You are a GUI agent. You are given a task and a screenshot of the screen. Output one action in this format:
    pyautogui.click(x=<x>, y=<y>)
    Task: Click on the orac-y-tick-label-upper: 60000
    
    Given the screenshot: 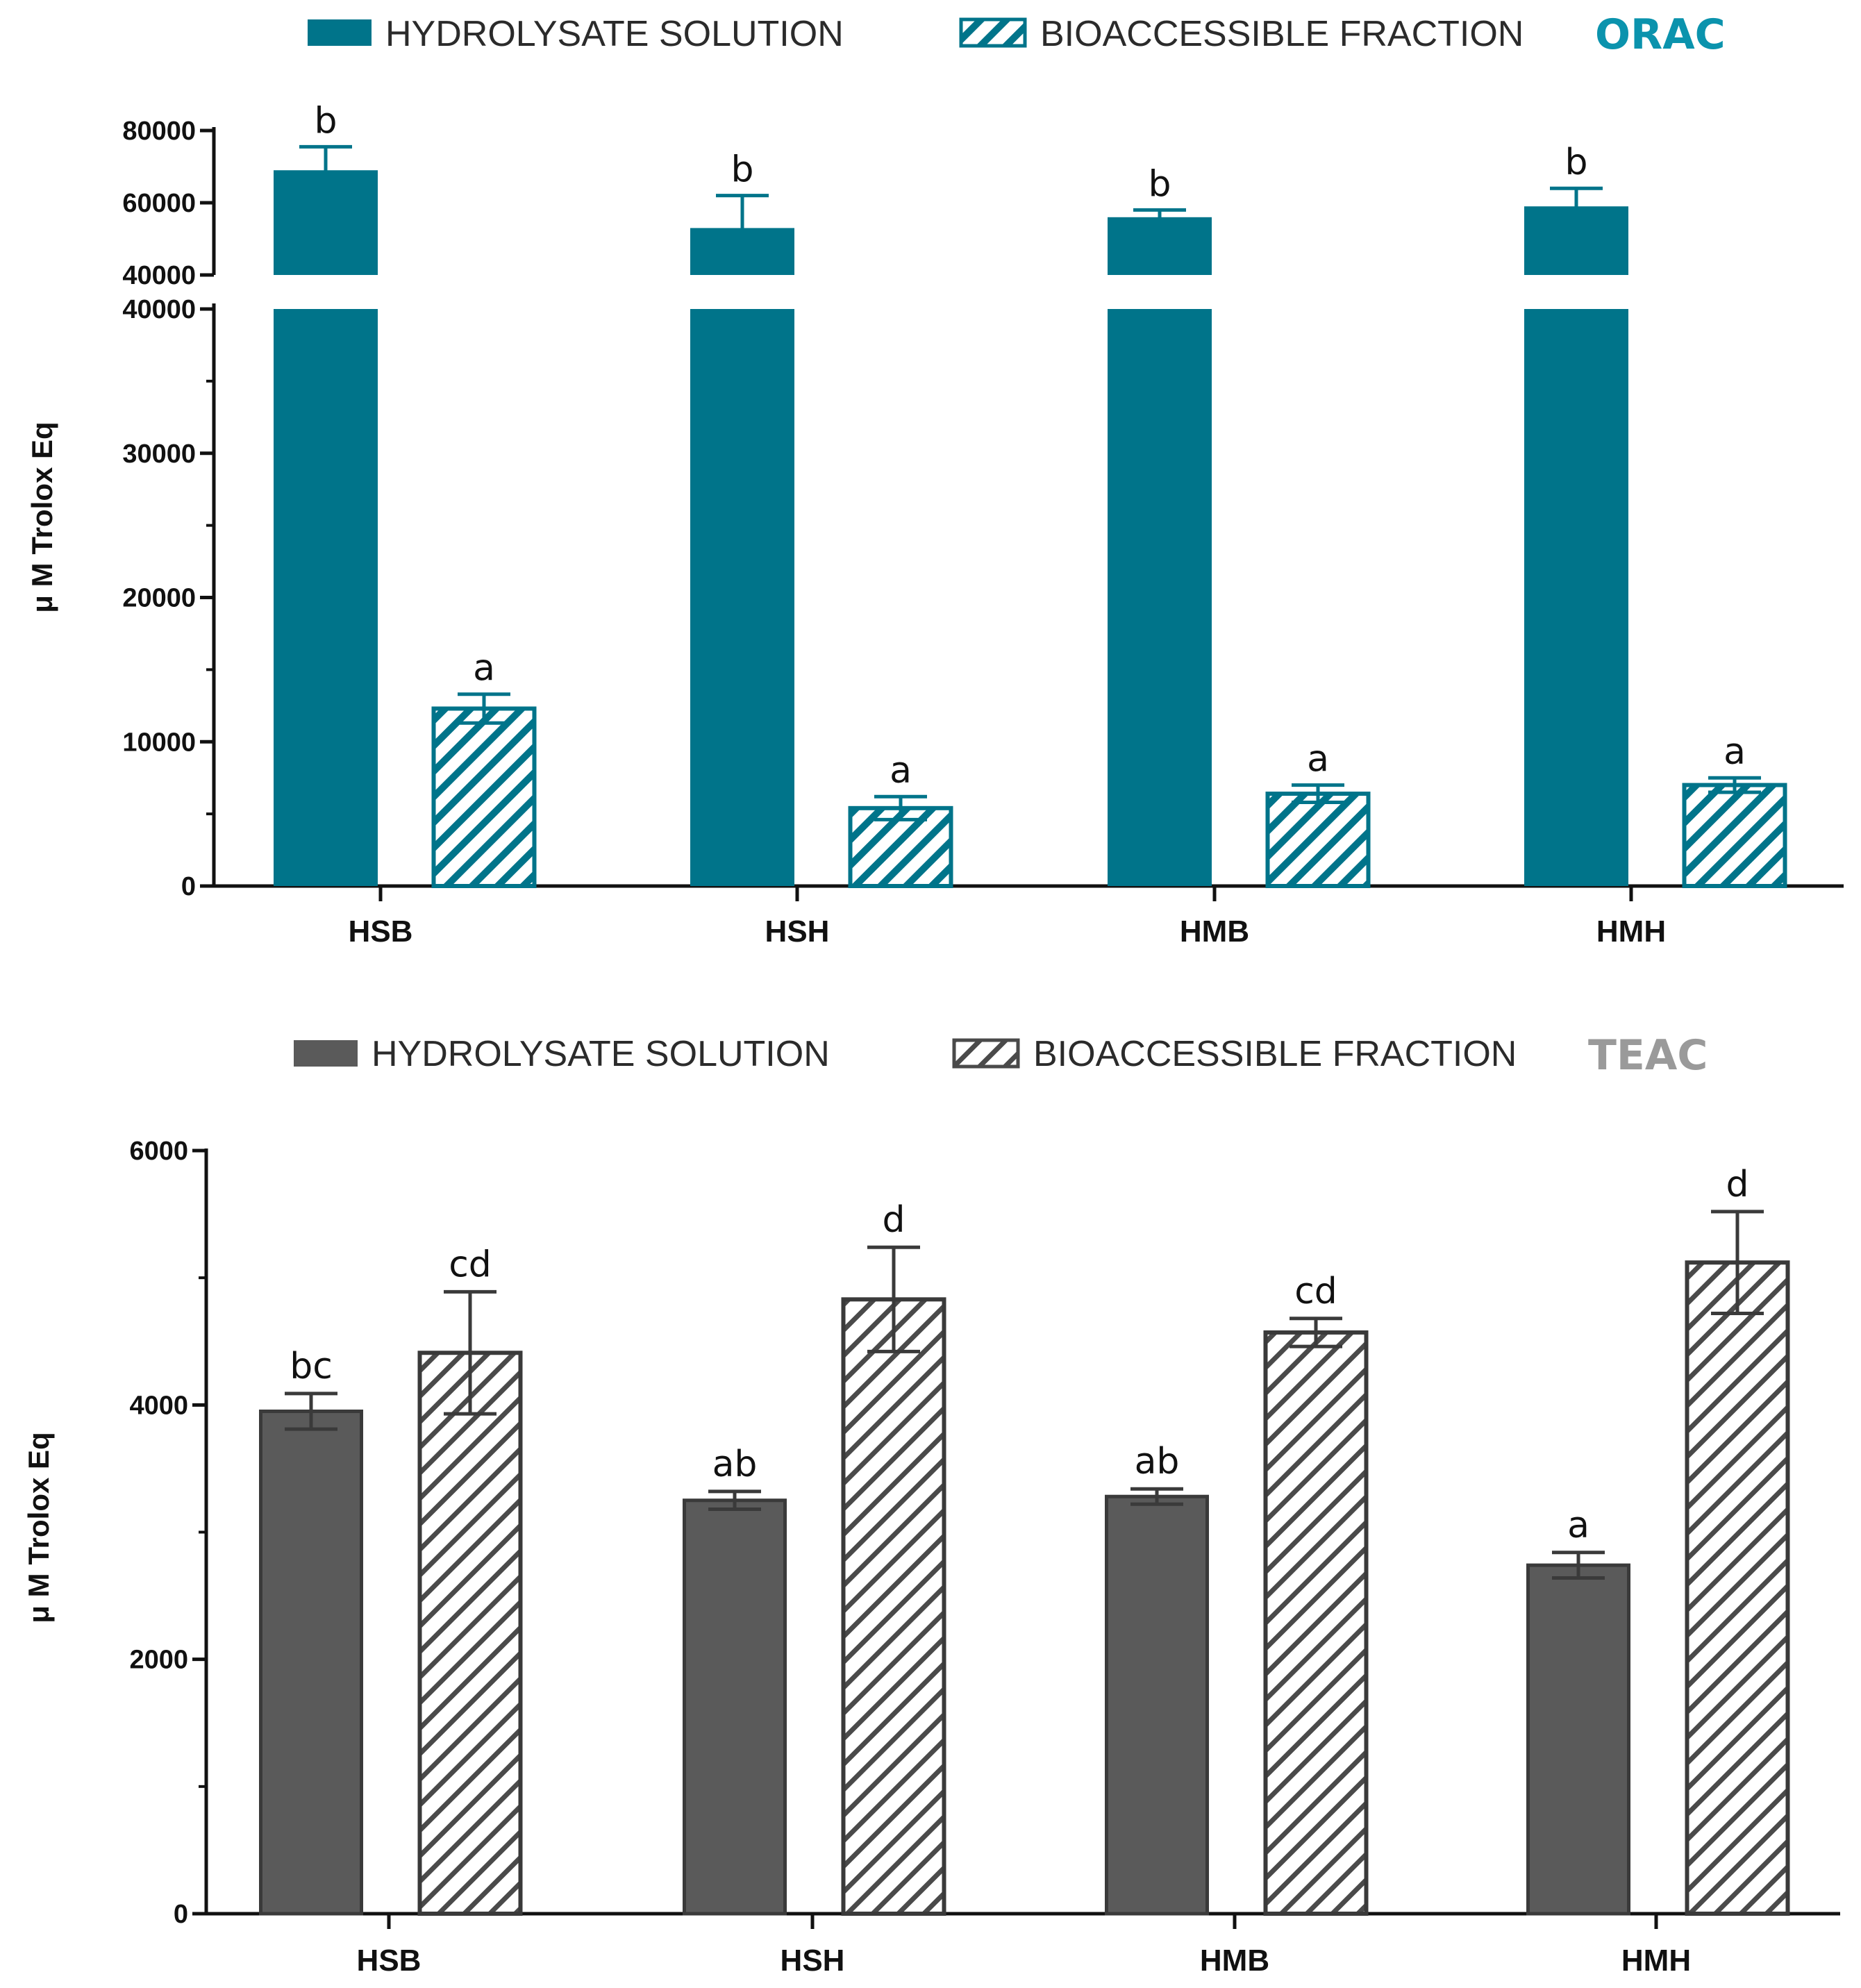 What is the action you would take?
    pyautogui.click(x=159, y=203)
    